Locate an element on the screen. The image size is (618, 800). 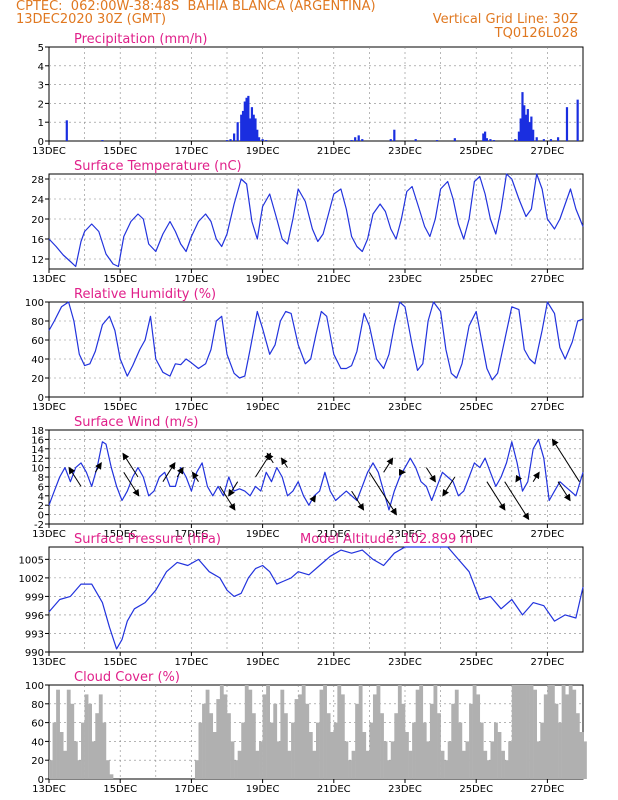
wind-ytick-label: 14 is located at coordinates (37, 450).